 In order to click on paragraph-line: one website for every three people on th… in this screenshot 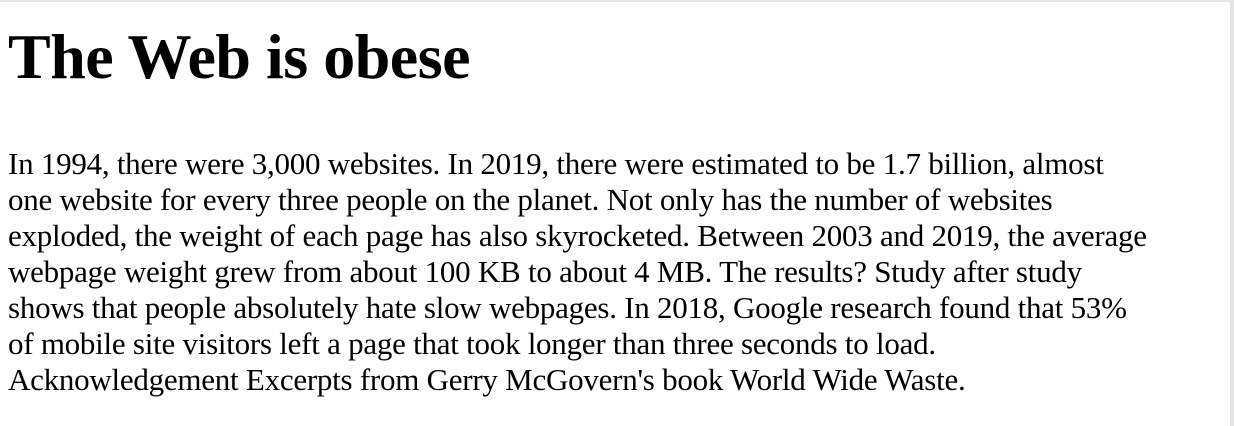, I will do `click(530, 199)`.